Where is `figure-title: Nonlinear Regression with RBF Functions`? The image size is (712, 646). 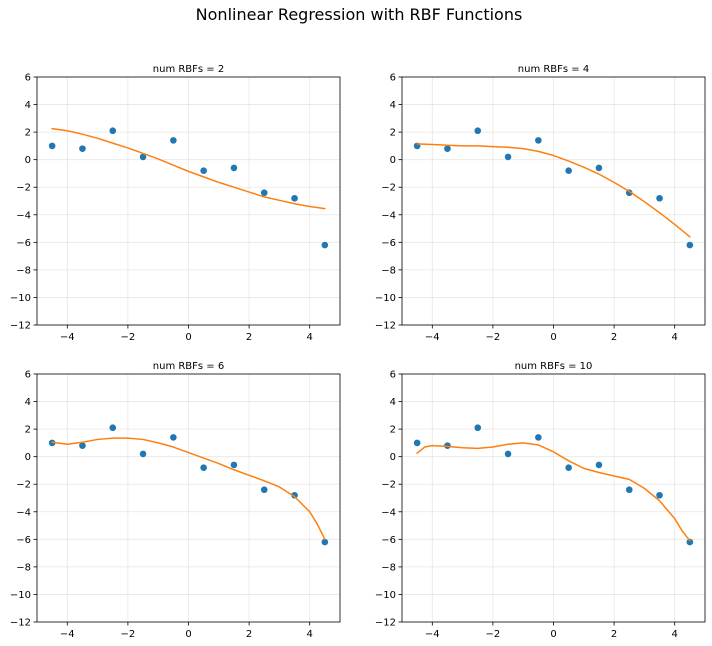 figure-title: Nonlinear Regression with RBF Functions is located at coordinates (359, 14).